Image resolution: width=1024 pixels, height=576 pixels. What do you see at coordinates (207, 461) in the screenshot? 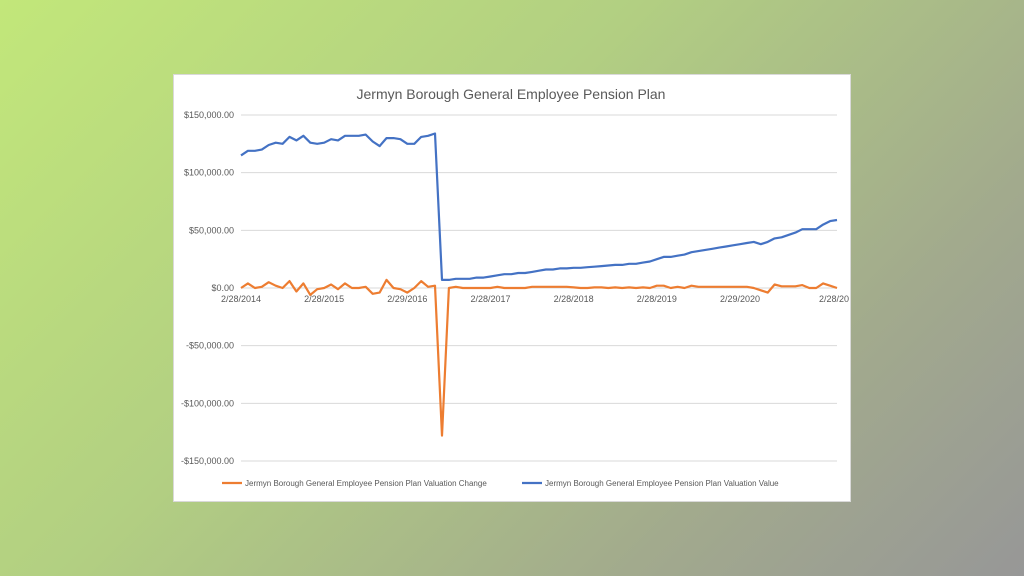
I see `y-tick-label: -$150,000.00` at bounding box center [207, 461].